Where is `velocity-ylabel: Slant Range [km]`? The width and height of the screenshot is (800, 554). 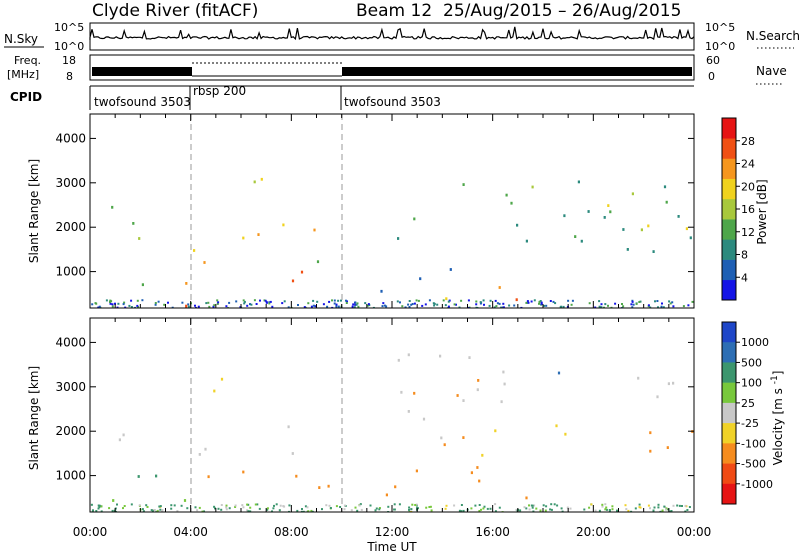 velocity-ylabel: Slant Range [km] is located at coordinates (34, 418).